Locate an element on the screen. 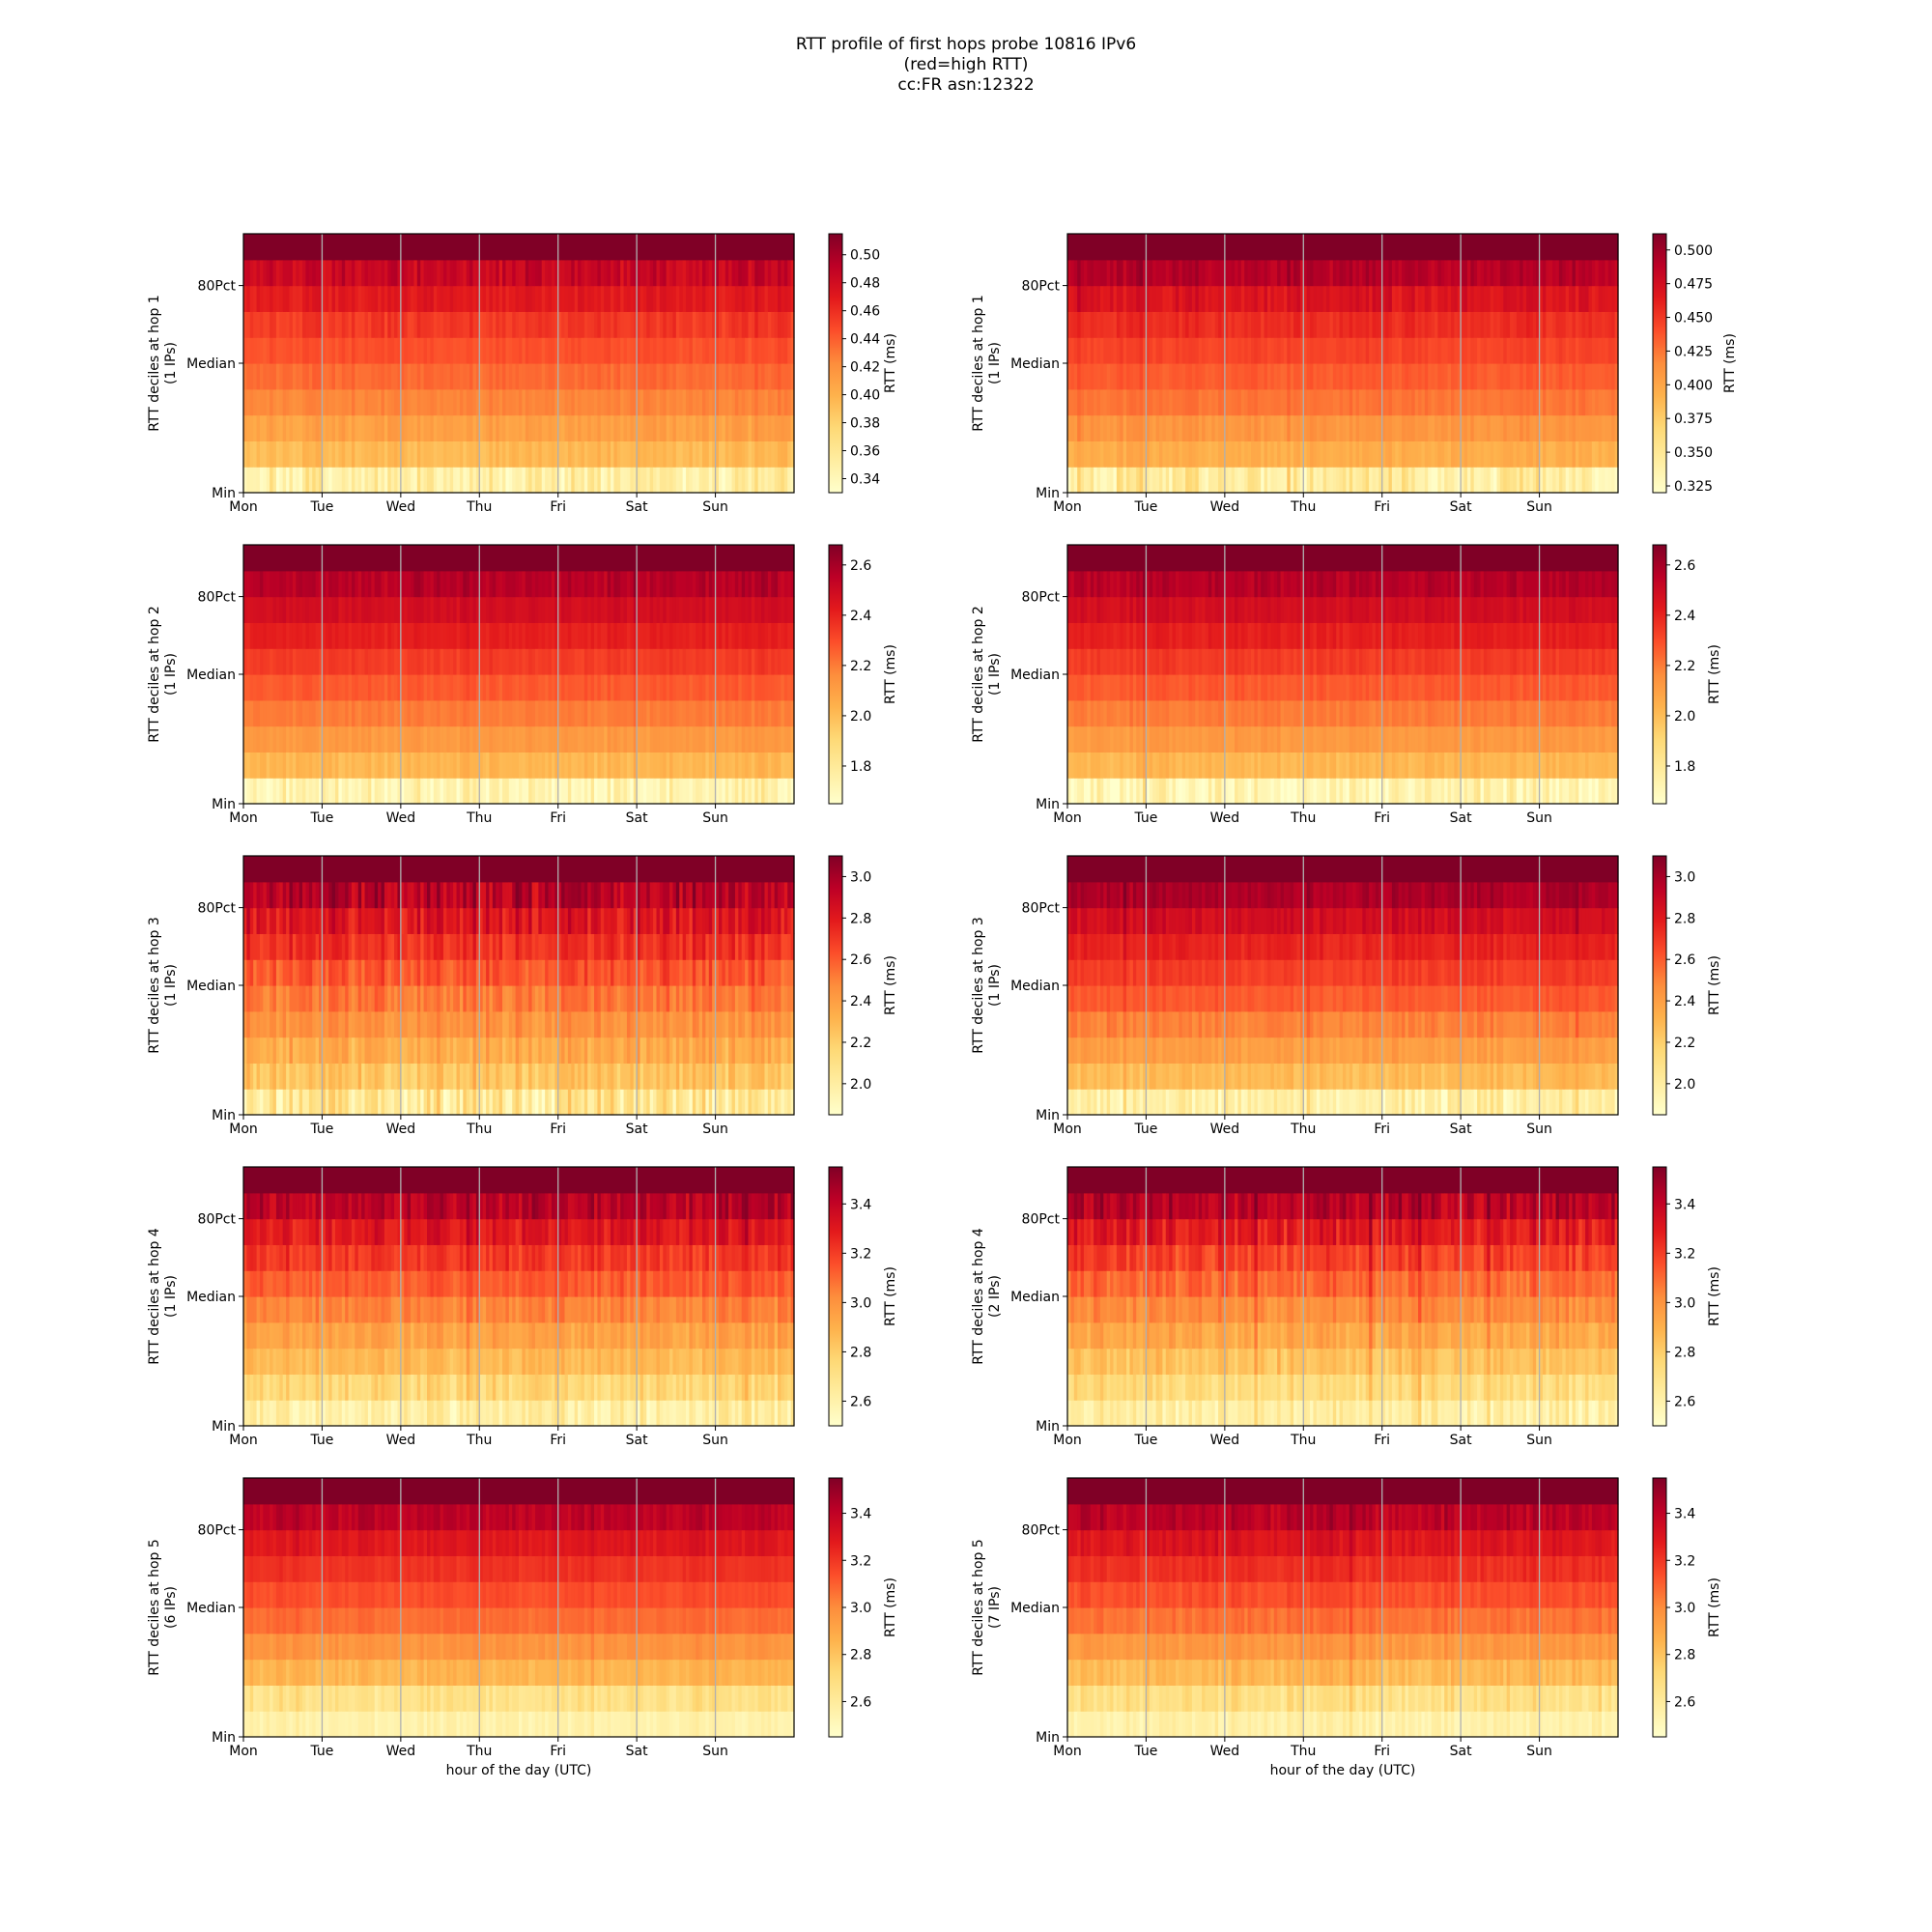 This screenshot has height=1932, width=1932. colorbar-tick-label: 0.425 is located at coordinates (1693, 351).